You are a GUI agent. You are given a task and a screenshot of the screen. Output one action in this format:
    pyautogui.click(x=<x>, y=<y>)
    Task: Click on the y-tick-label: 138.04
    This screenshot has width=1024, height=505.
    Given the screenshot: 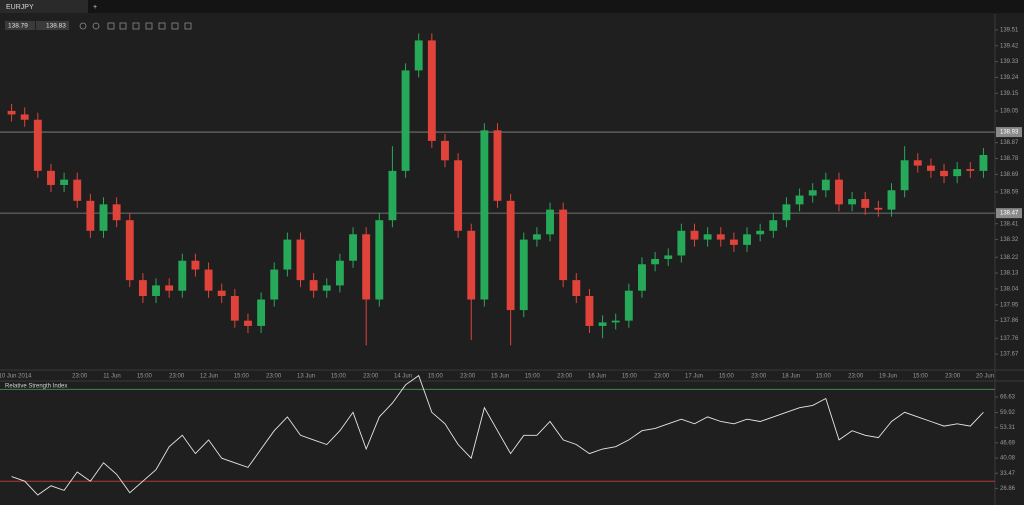 What is the action you would take?
    pyautogui.click(x=1009, y=290)
    